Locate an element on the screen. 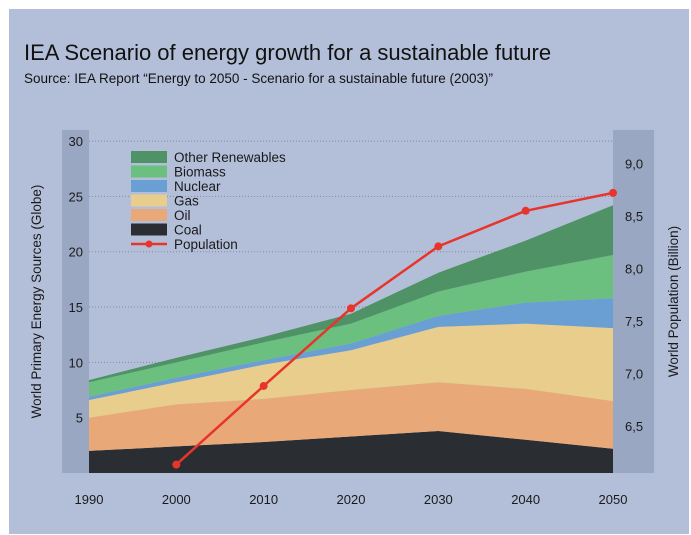 The height and width of the screenshot is (535, 691). y-tick-label: 20 is located at coordinates (76, 252).